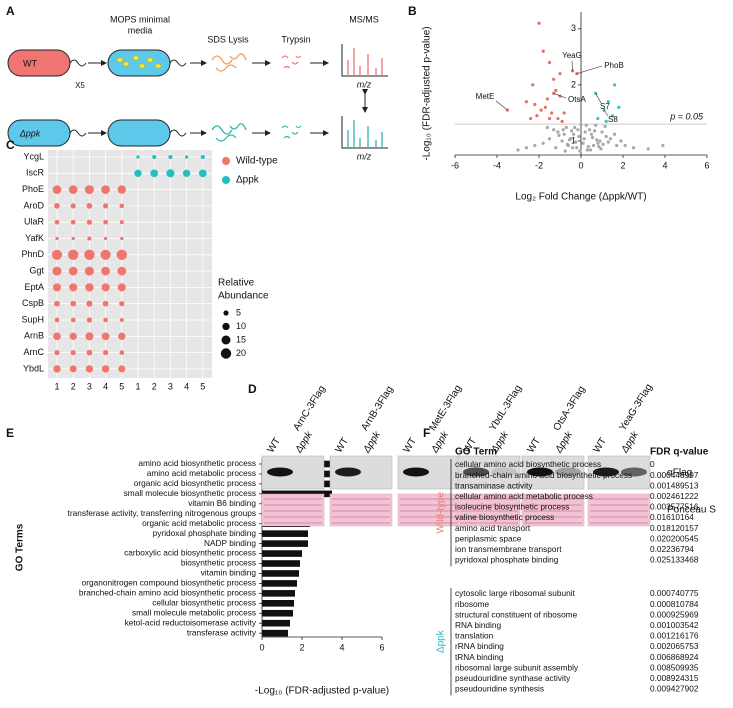  I want to click on cell-in-media, so click(139, 133).